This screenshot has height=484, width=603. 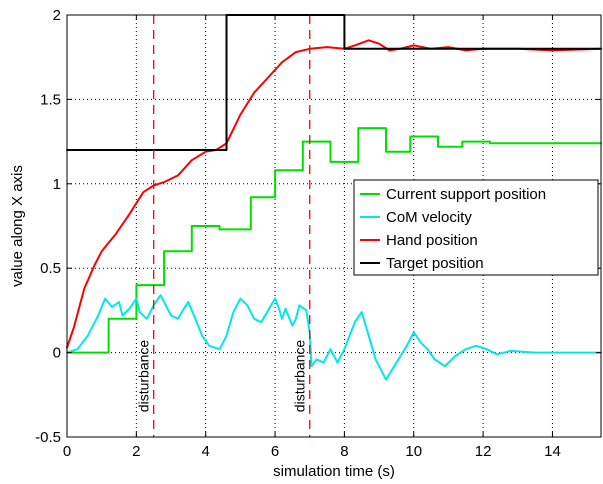 What do you see at coordinates (48, 437) in the screenshot?
I see `y-tick-label: -0.5` at bounding box center [48, 437].